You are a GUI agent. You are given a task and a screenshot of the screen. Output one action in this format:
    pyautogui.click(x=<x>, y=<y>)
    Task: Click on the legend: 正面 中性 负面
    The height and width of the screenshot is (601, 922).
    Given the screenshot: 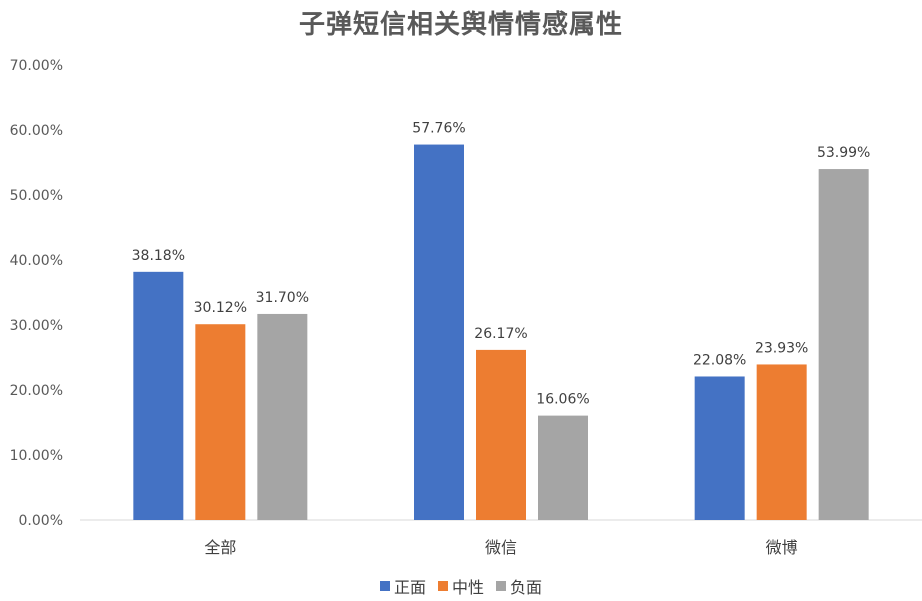 What is the action you would take?
    pyautogui.click(x=461, y=586)
    